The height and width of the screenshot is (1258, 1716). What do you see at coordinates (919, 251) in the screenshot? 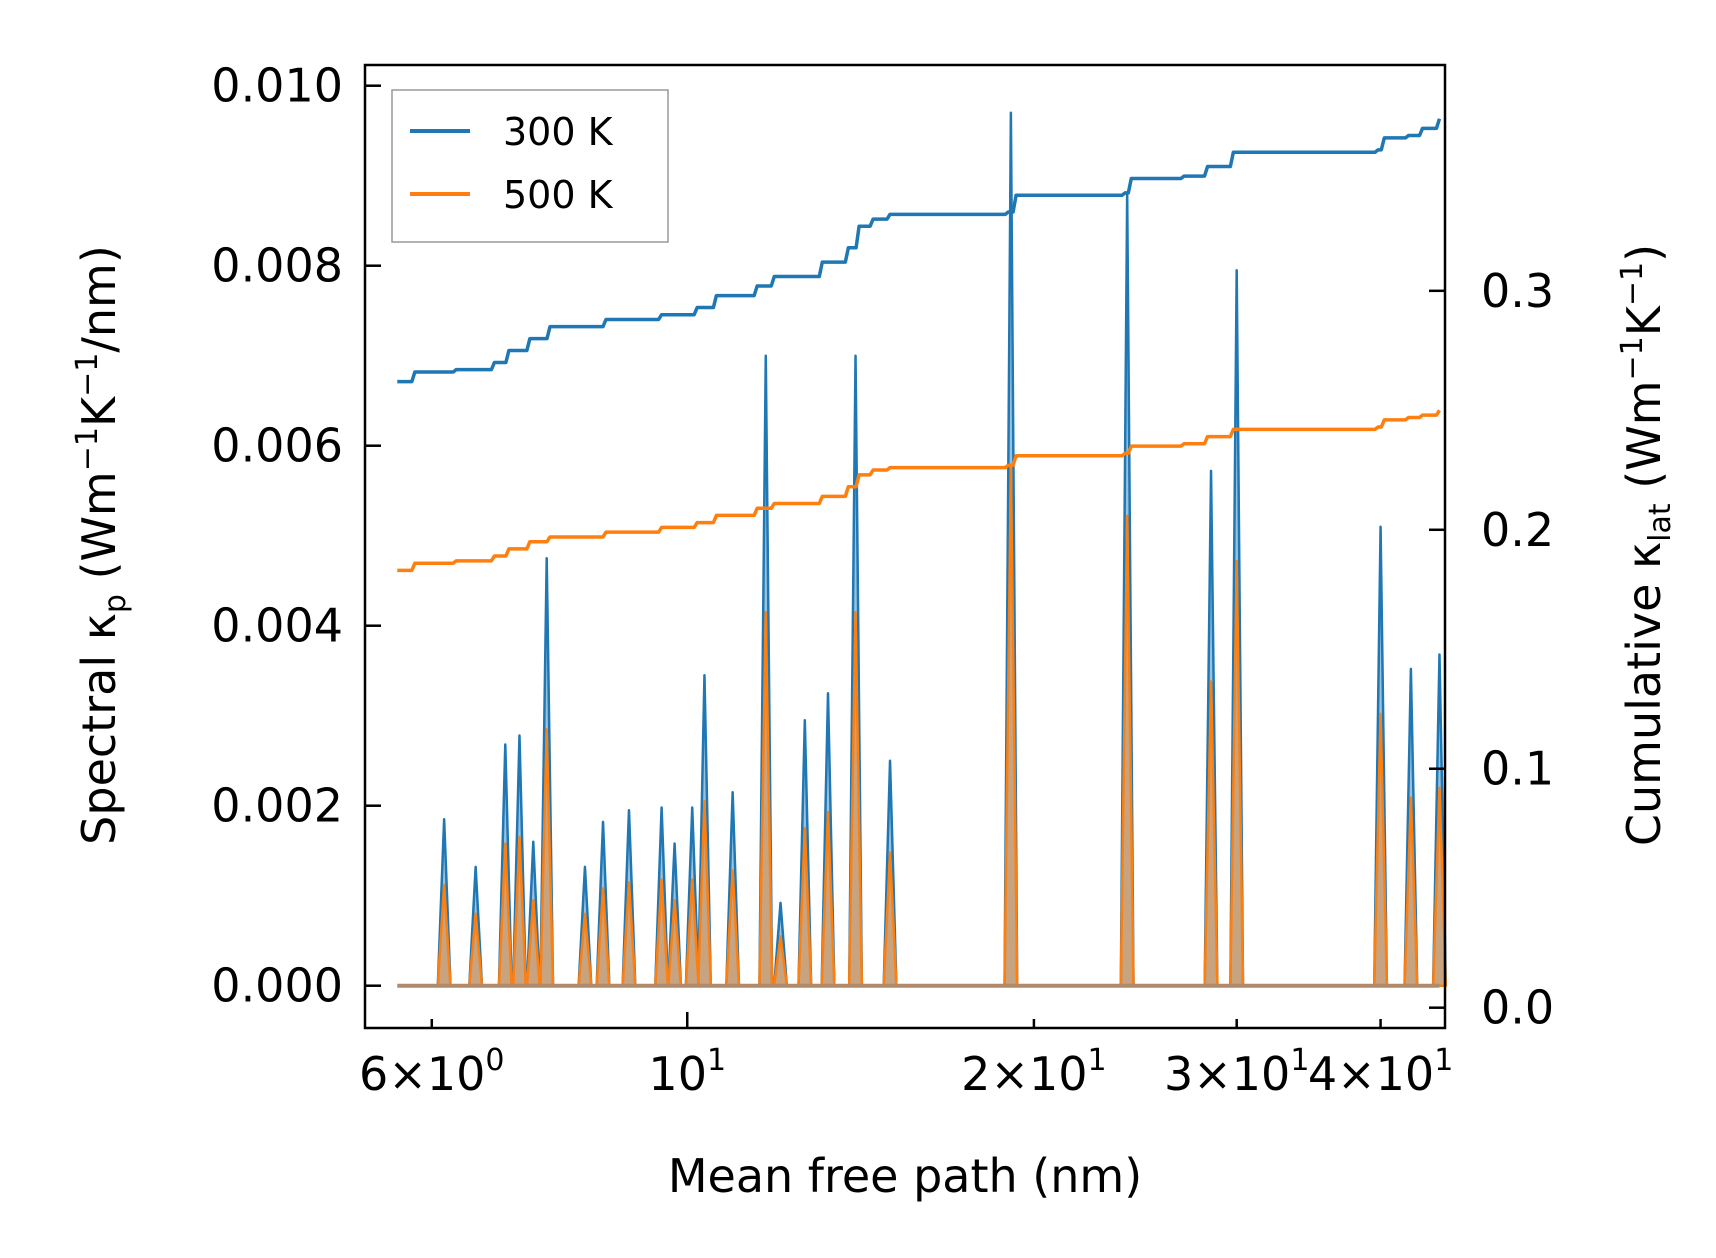
I see `cumulative-line-300k` at bounding box center [919, 251].